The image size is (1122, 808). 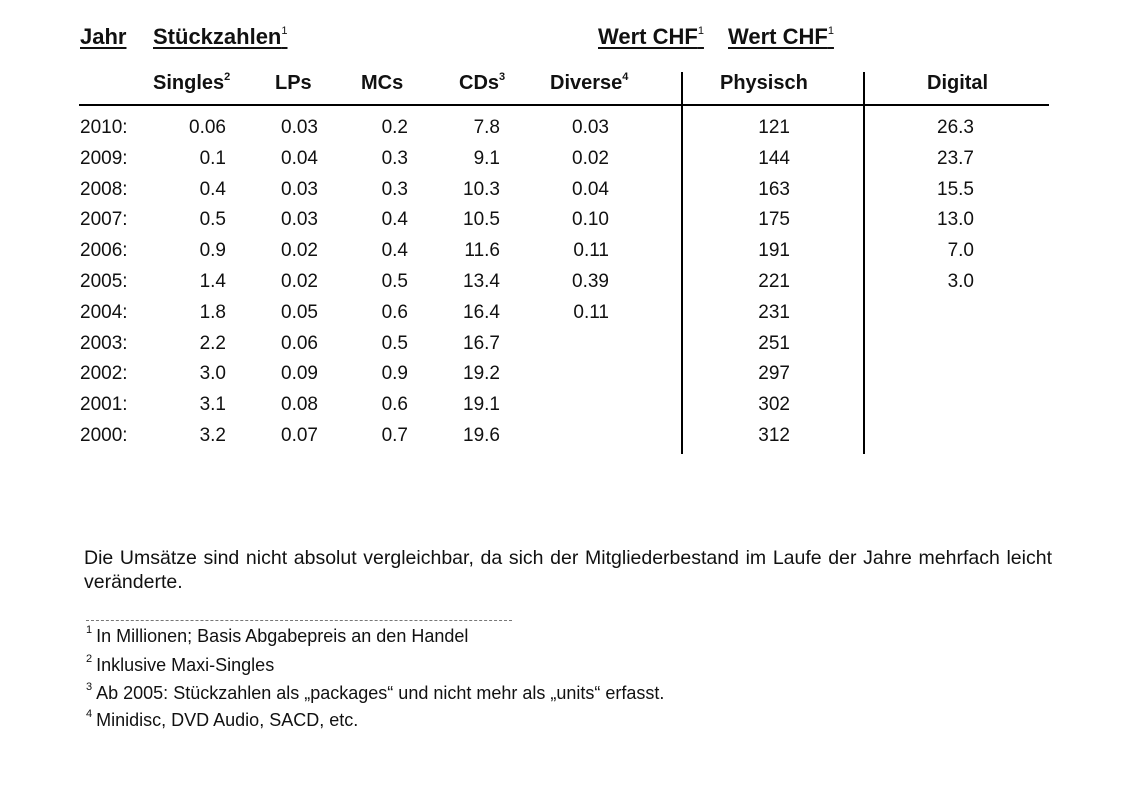 What do you see at coordinates (104, 343) in the screenshot?
I see `cell-year: 2003:` at bounding box center [104, 343].